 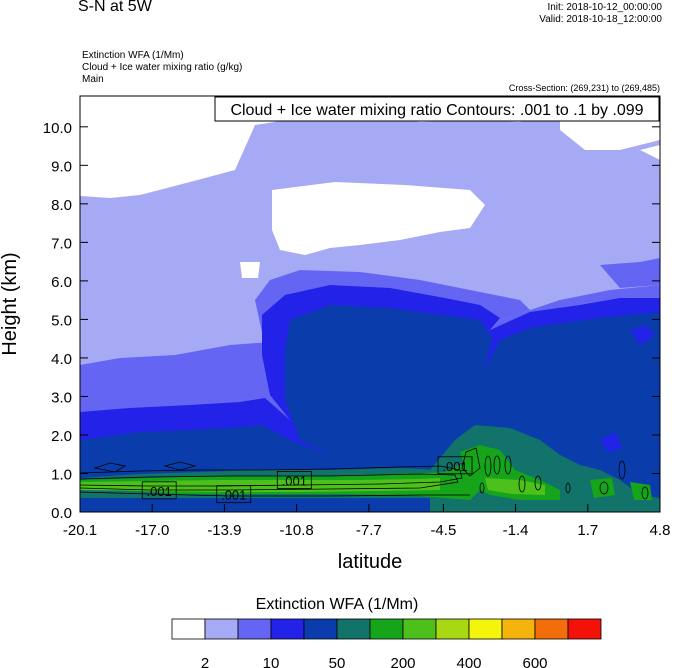 What do you see at coordinates (584, 88) in the screenshot?
I see `cross-section-label: Cross-Section: (269,231) to (269,485)` at bounding box center [584, 88].